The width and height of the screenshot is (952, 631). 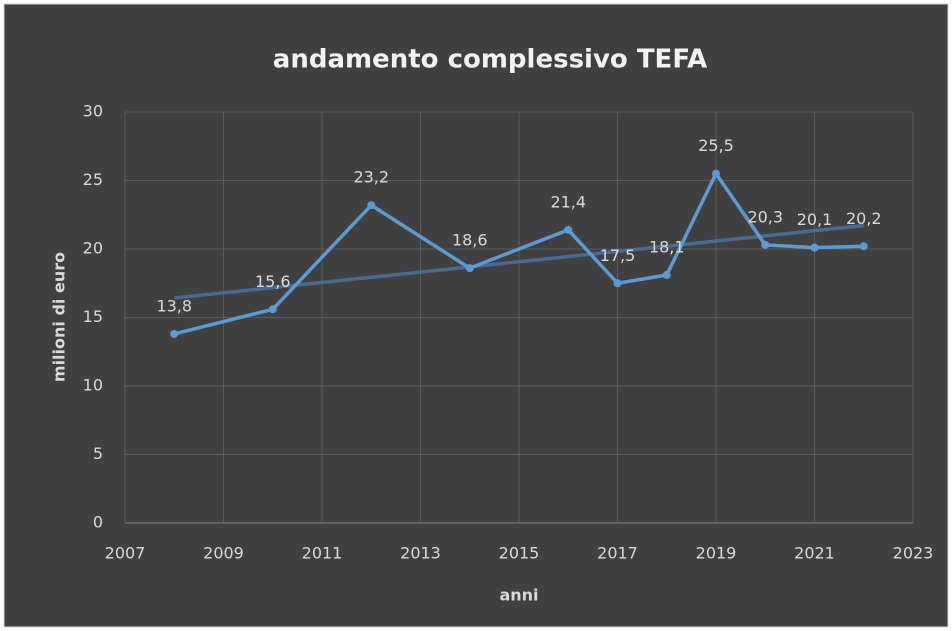 I want to click on y-tick-label: 15, so click(x=93, y=316).